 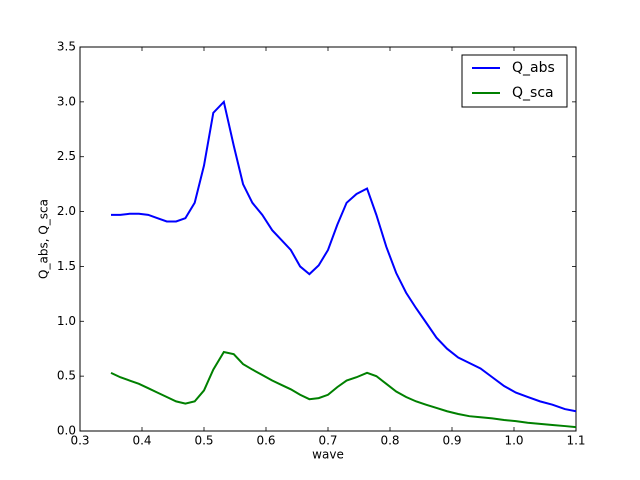 What do you see at coordinates (66, 431) in the screenshot?
I see `y-tick-label: 0.0` at bounding box center [66, 431].